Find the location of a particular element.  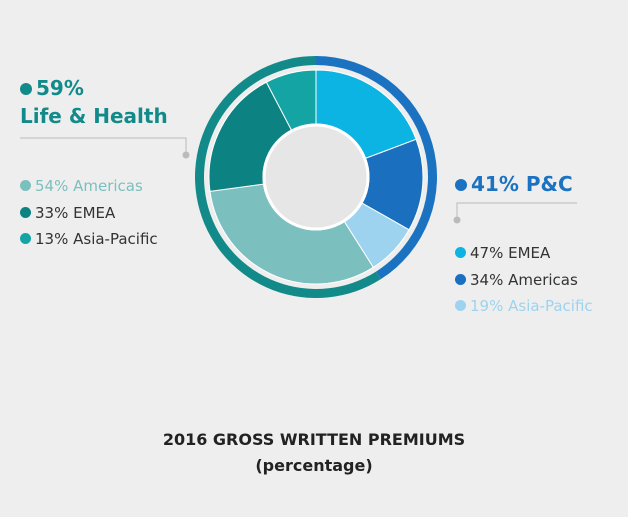

legend-value-label: 33% is located at coordinates (52, 212).